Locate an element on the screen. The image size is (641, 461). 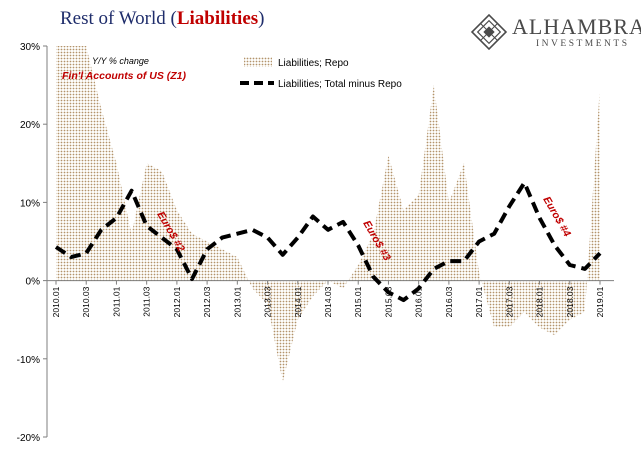
euro4-label: Euro$ #4 is located at coordinates (556, 217).